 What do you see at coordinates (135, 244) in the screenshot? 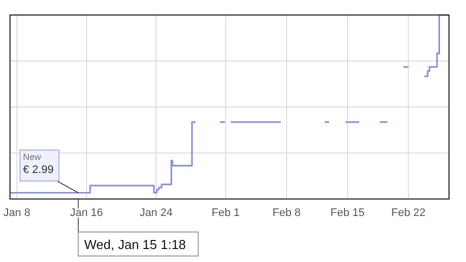
I see `text: Wed, Jan 15 1:18` at bounding box center [135, 244].